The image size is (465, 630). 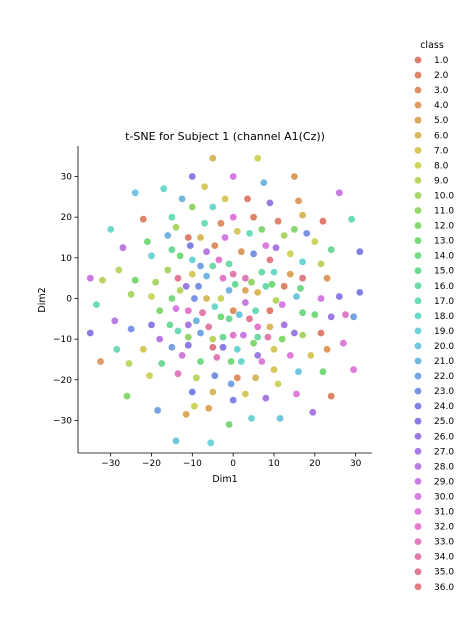 What do you see at coordinates (441, 166) in the screenshot?
I see `legend-entry-label: 8.0` at bounding box center [441, 166].